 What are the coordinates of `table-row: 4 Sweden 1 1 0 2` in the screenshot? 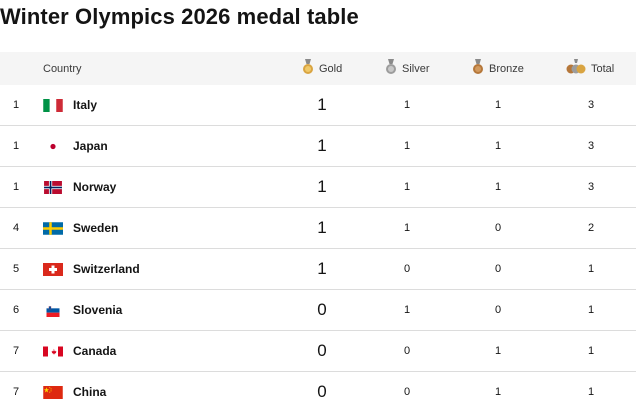 It's located at (318, 228).